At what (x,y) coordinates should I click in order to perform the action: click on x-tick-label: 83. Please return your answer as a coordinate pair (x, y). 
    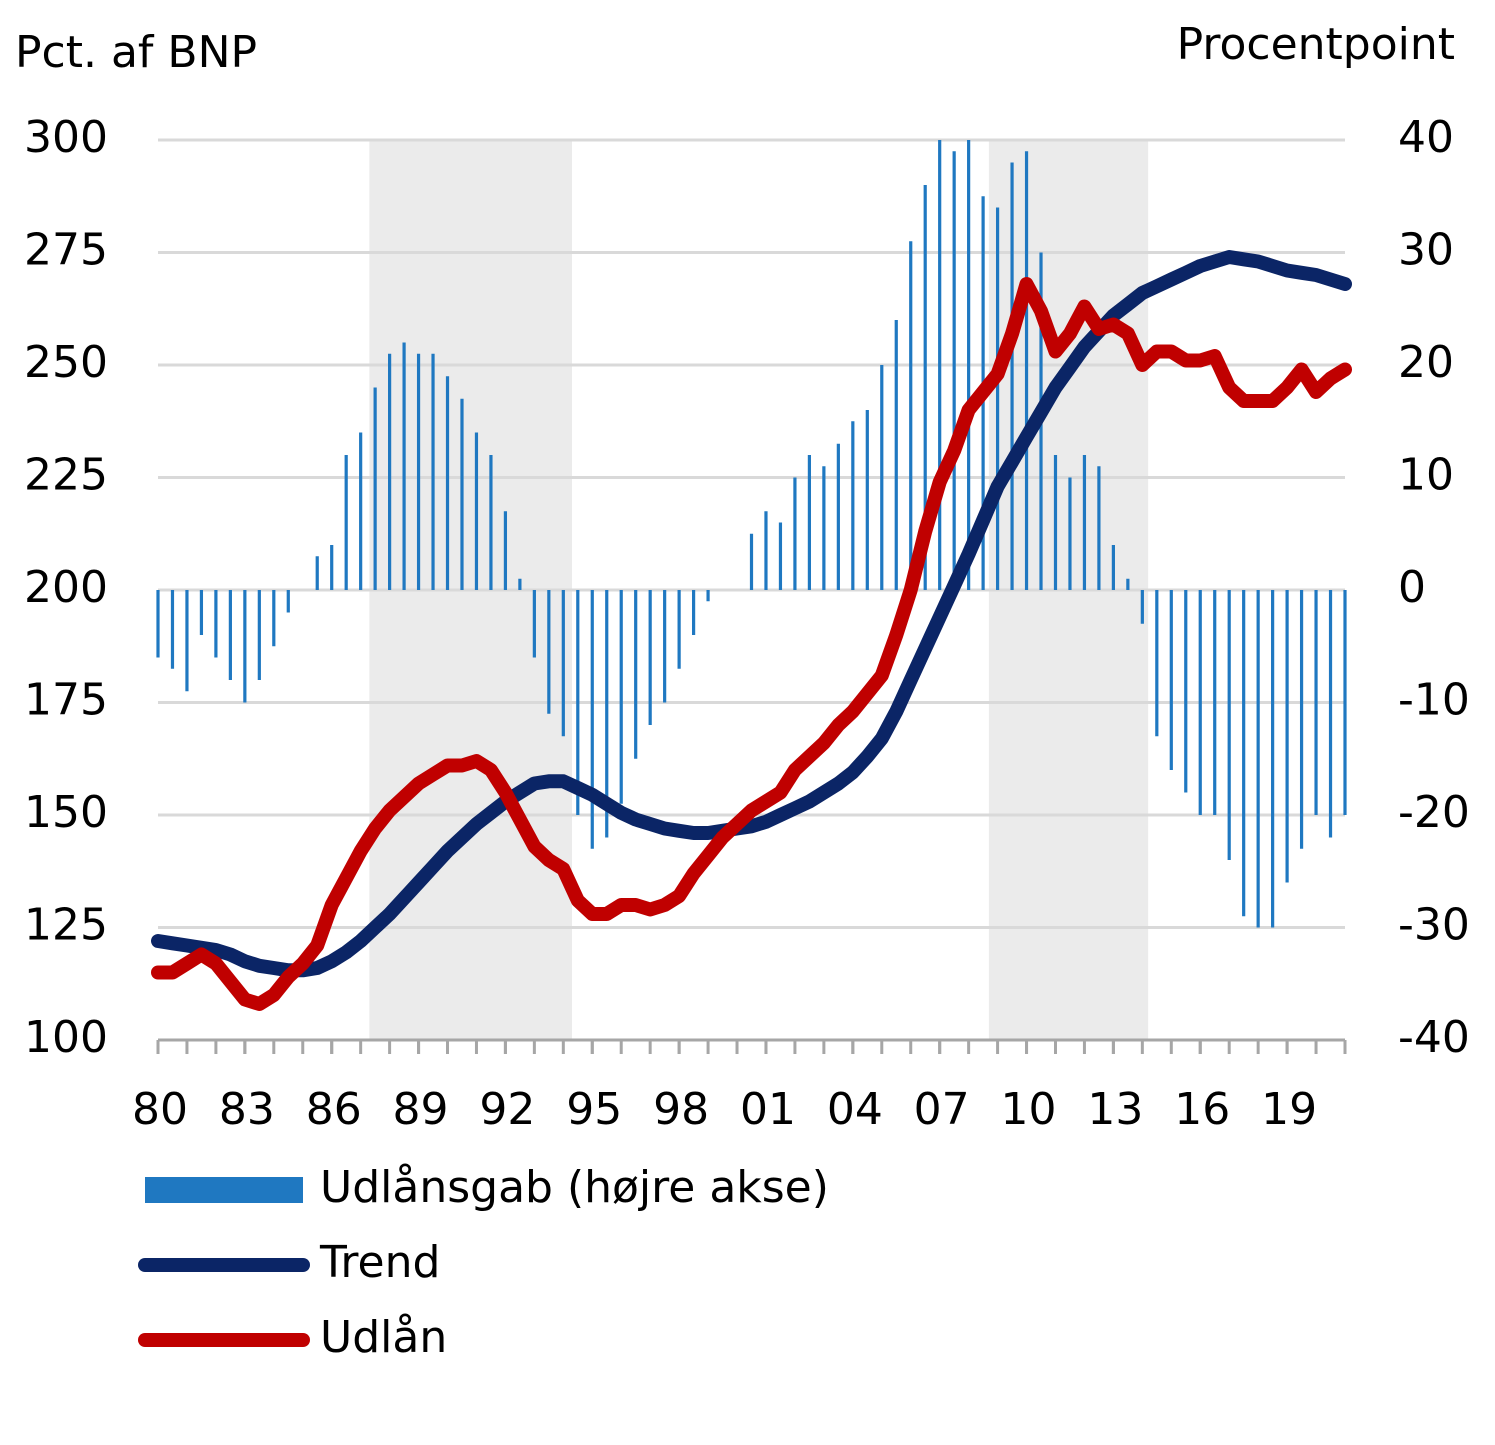
    Looking at the image, I should click on (247, 1109).